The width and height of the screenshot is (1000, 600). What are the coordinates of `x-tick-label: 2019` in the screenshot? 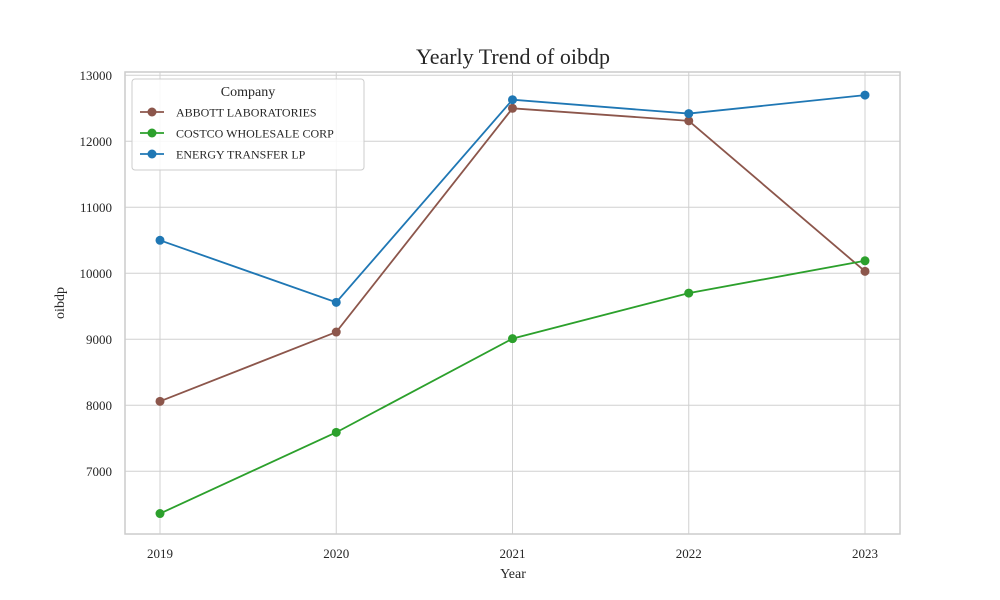 It's located at (160, 553).